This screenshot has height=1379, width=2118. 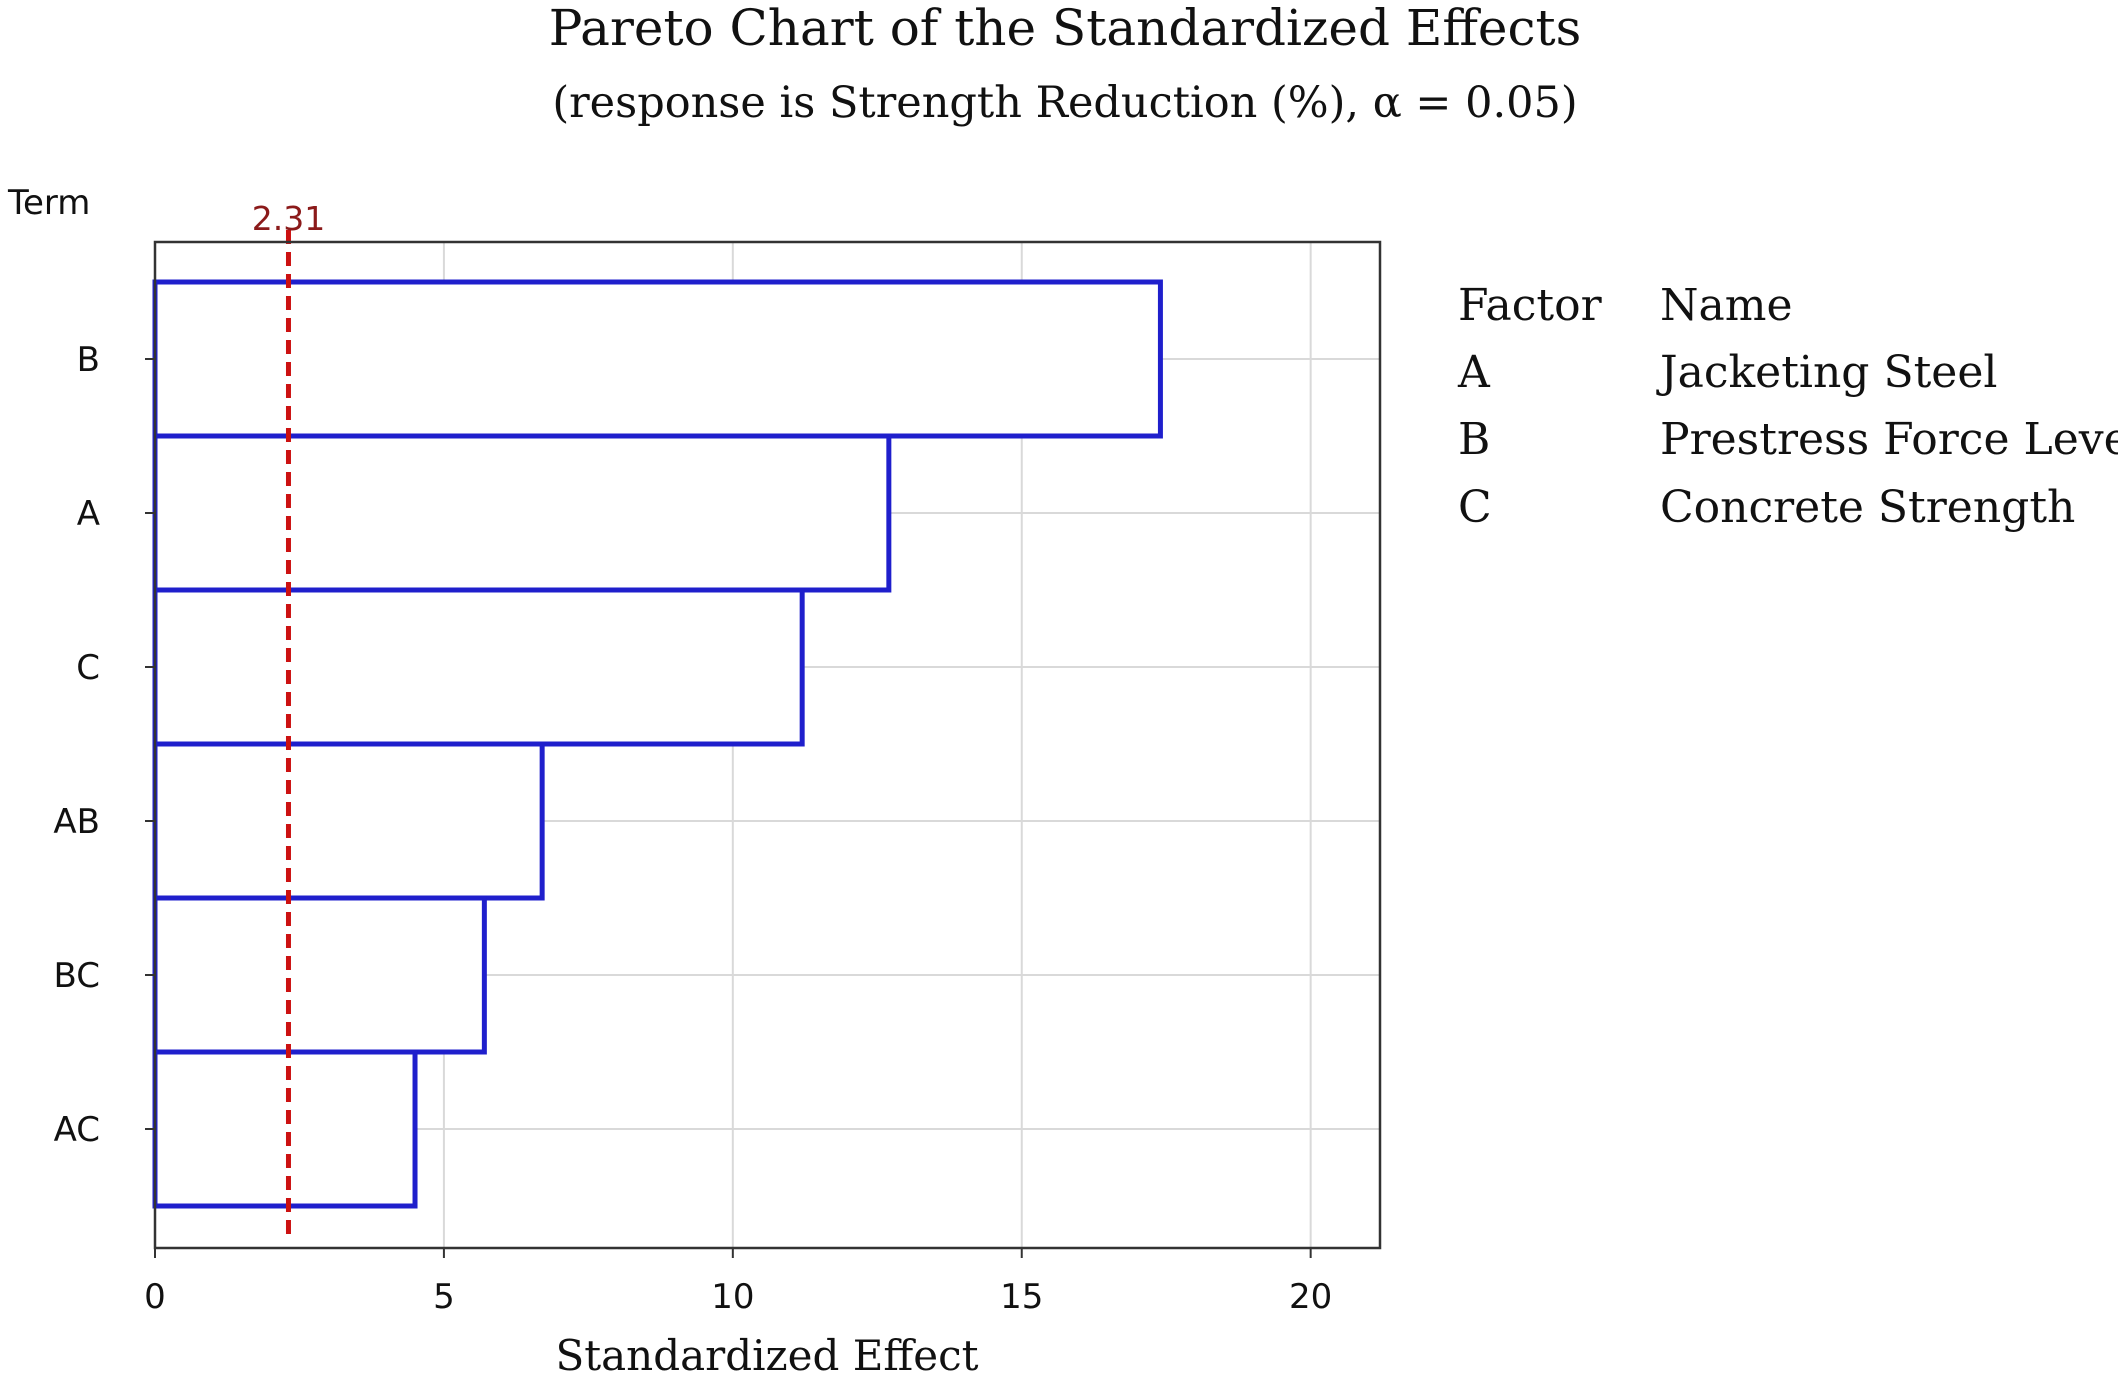 I want to click on legend-header-name: Name, so click(x=1726, y=305).